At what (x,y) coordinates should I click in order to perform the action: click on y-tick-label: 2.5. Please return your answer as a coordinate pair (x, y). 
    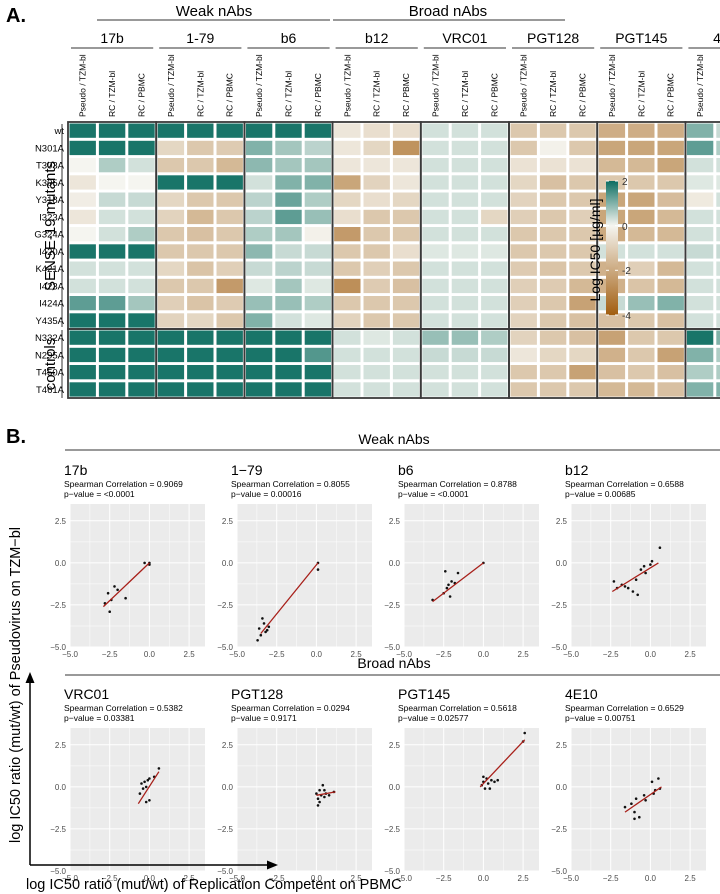
    Looking at the image, I should click on (562, 521).